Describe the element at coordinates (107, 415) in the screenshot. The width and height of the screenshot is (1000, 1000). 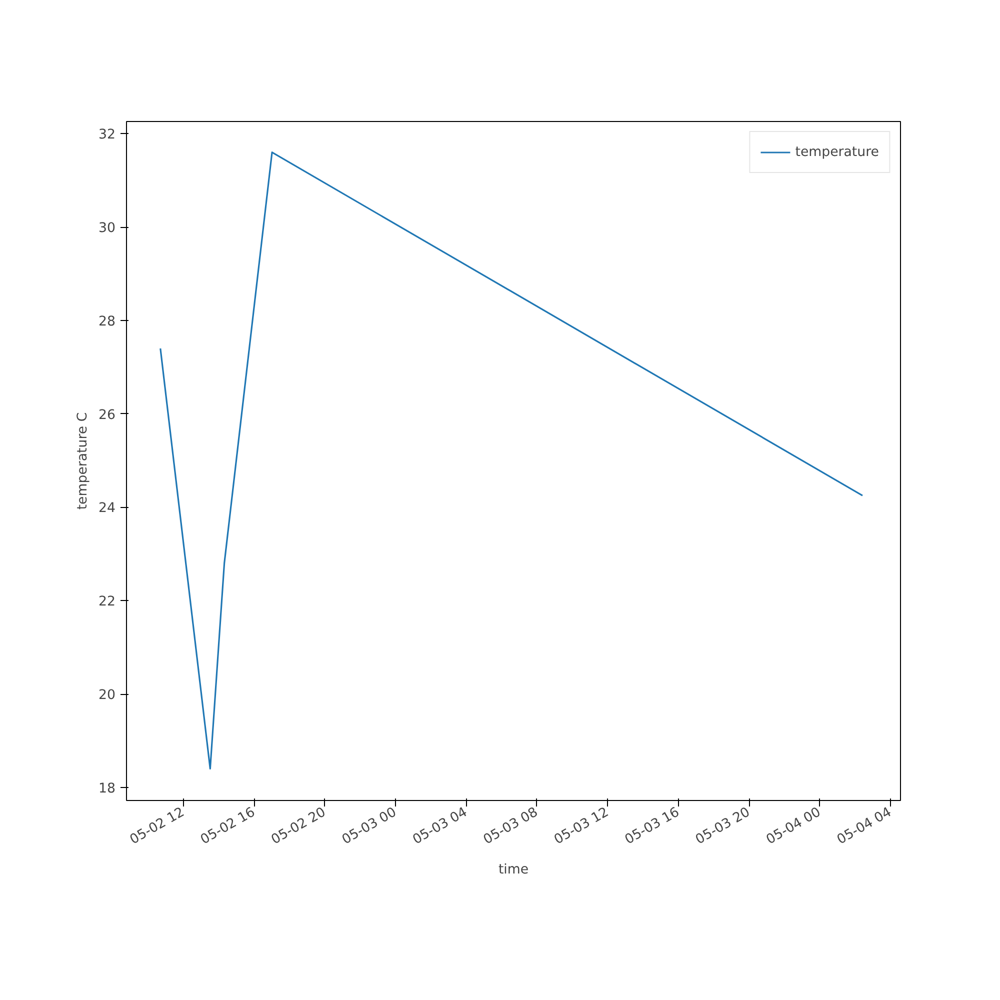
I see `y-tick-label: 26` at that location.